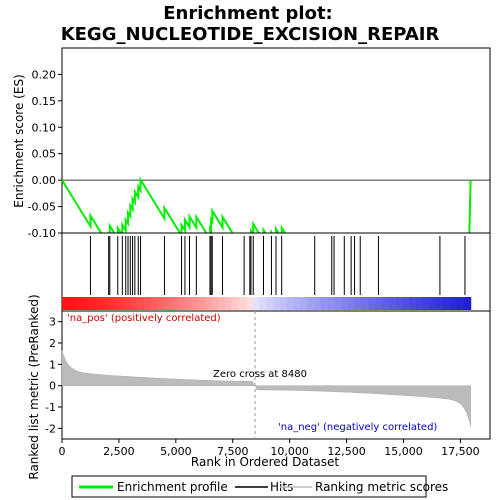 This screenshot has height=500, width=500. Describe the element at coordinates (265, 462) in the screenshot. I see `x-axis-label: Rank in Ordered Dataset` at that location.